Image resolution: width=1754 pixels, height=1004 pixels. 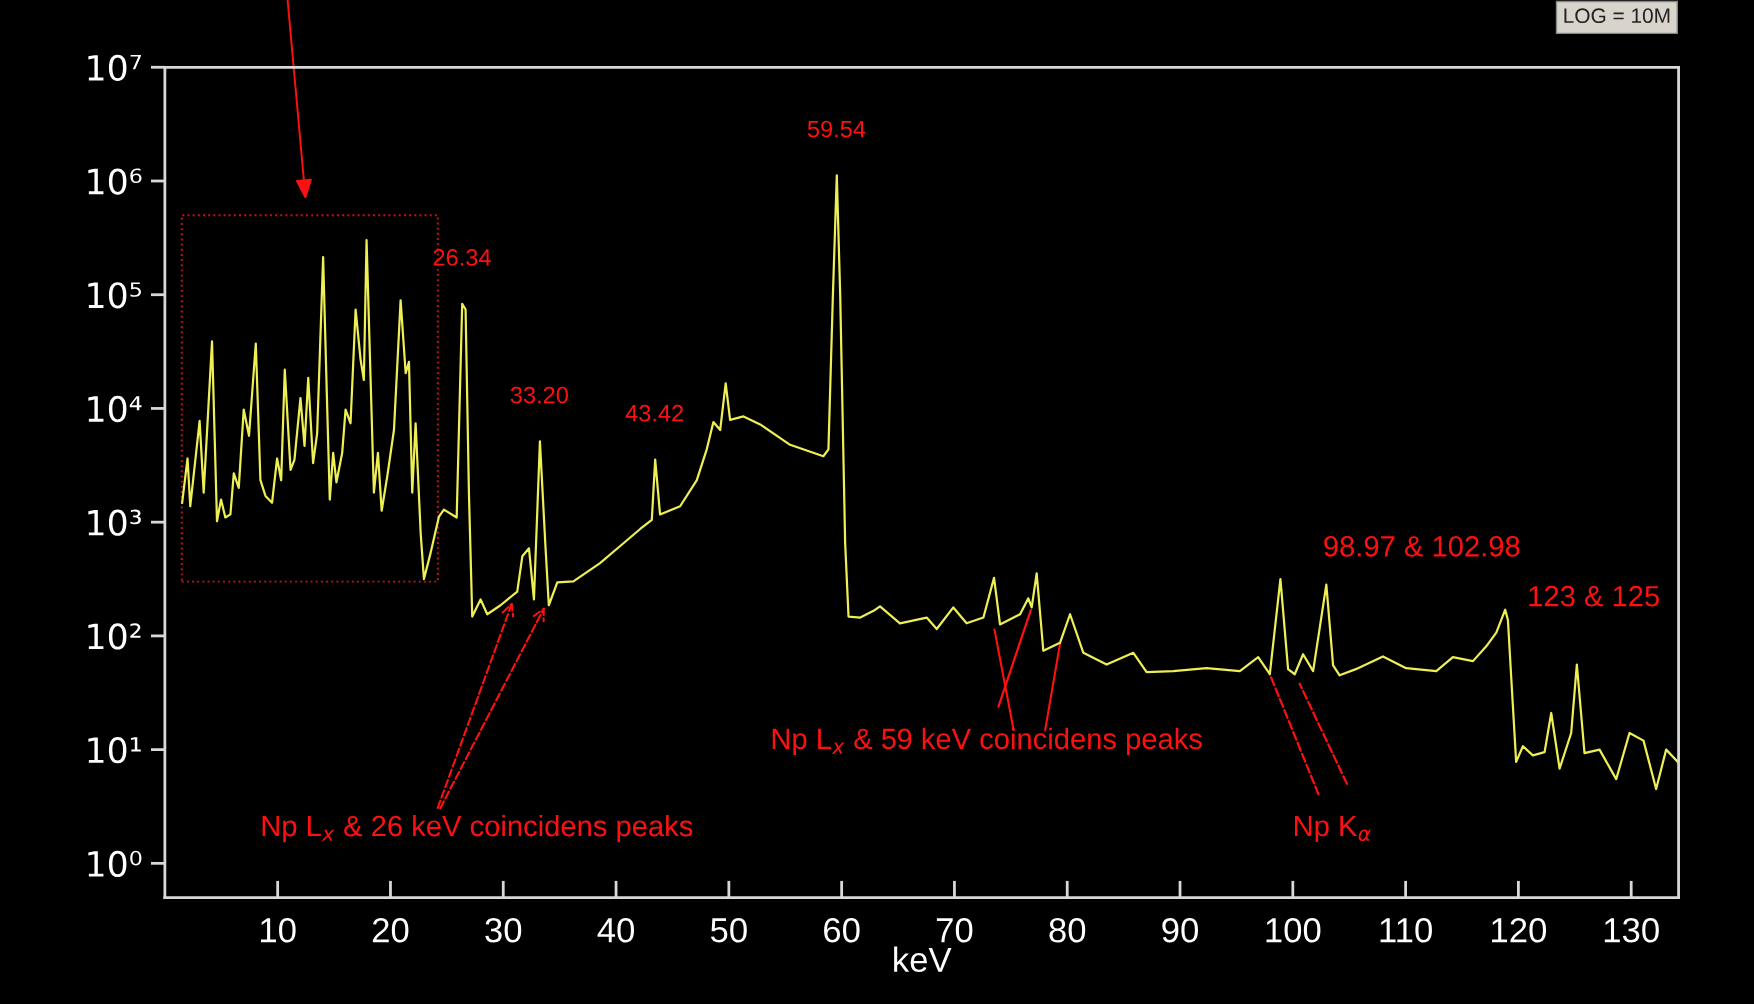 I want to click on annotation: Np L$_{x}$ & 26 keV coincidens peaks, so click(x=477, y=828).